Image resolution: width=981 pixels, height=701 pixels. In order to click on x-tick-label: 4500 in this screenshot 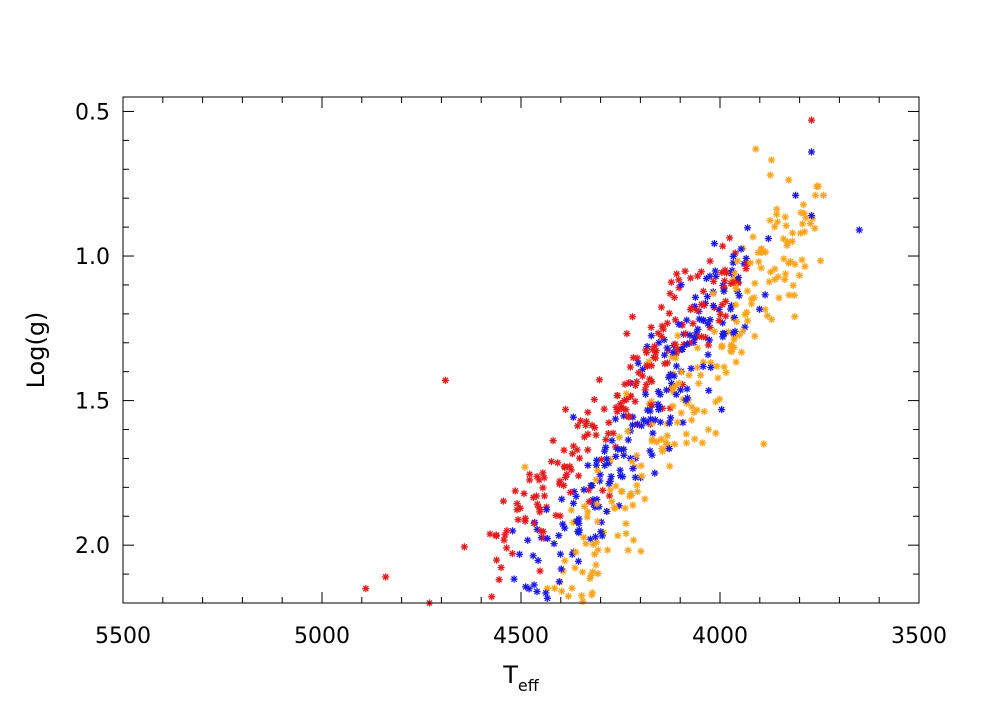, I will do `click(521, 636)`.